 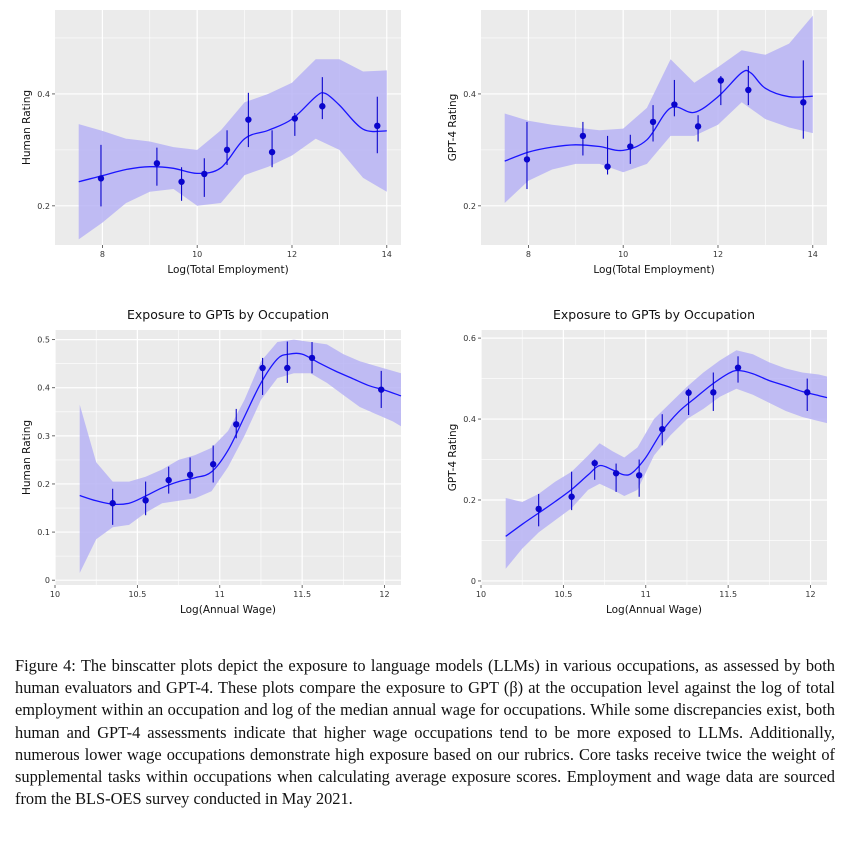 I want to click on x-axis-label: Log(Total Employment), so click(x=227, y=270).